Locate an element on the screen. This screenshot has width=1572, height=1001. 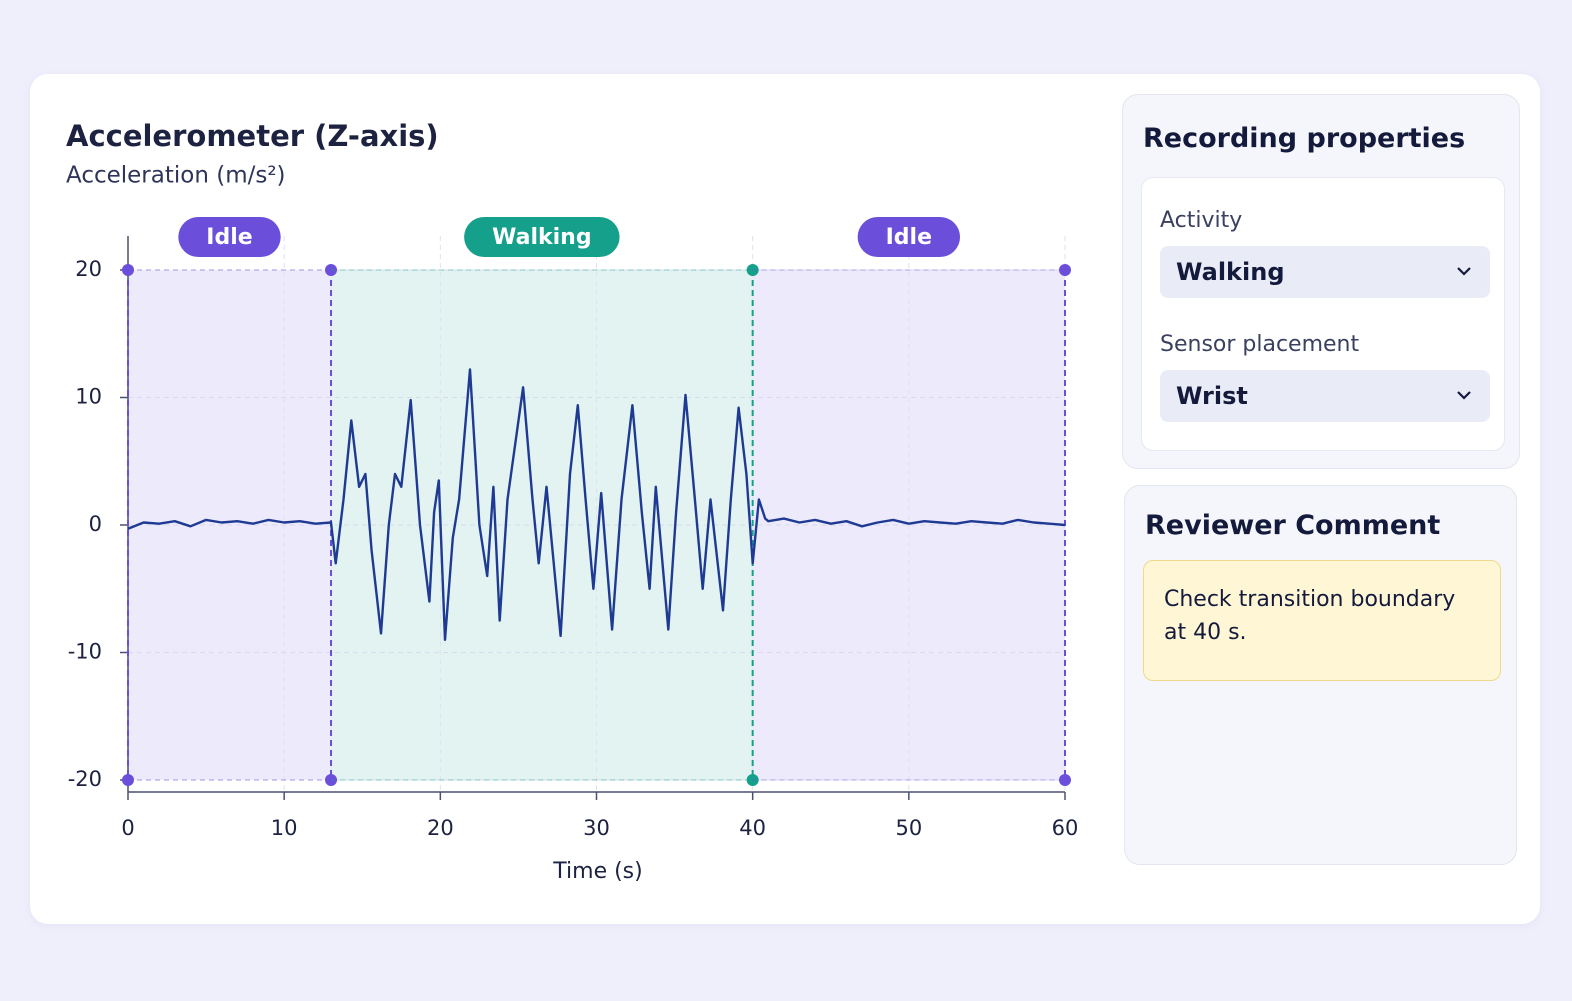
label-text: Walking is located at coordinates (541, 237).